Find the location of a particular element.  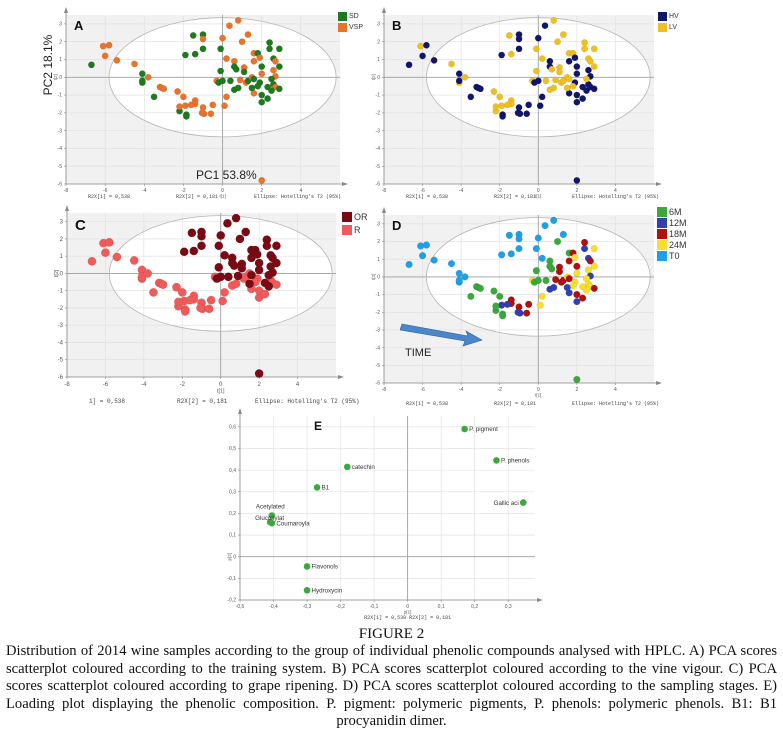

x-tick-label: -0,5 is located at coordinates (240, 607).